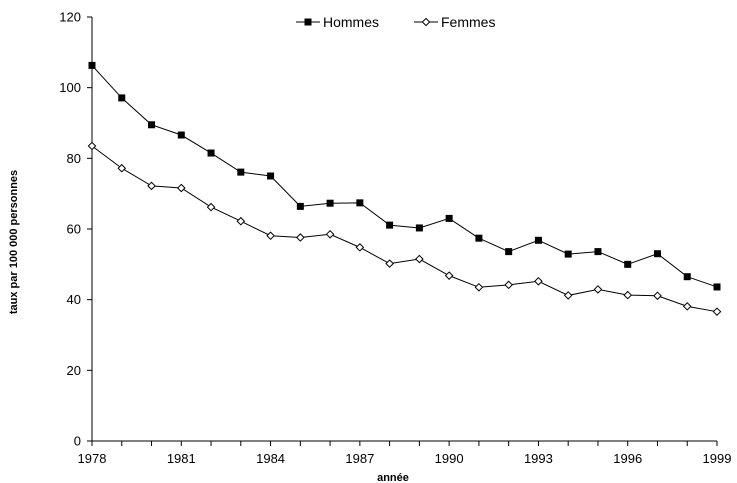  I want to click on y-tick-label: 40, so click(74, 299).